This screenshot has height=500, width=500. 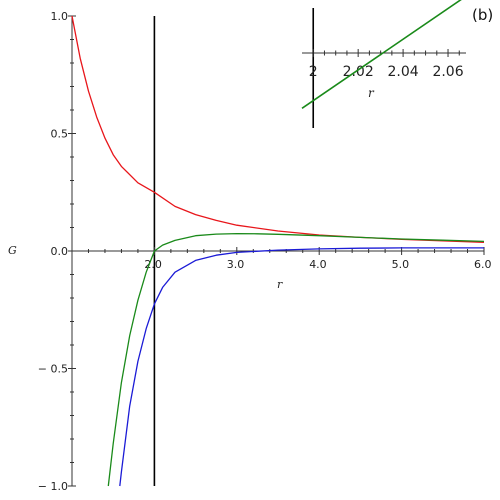 I want to click on inset-ticks: 2 2.02 2.04 2.06, so click(x=386, y=64).